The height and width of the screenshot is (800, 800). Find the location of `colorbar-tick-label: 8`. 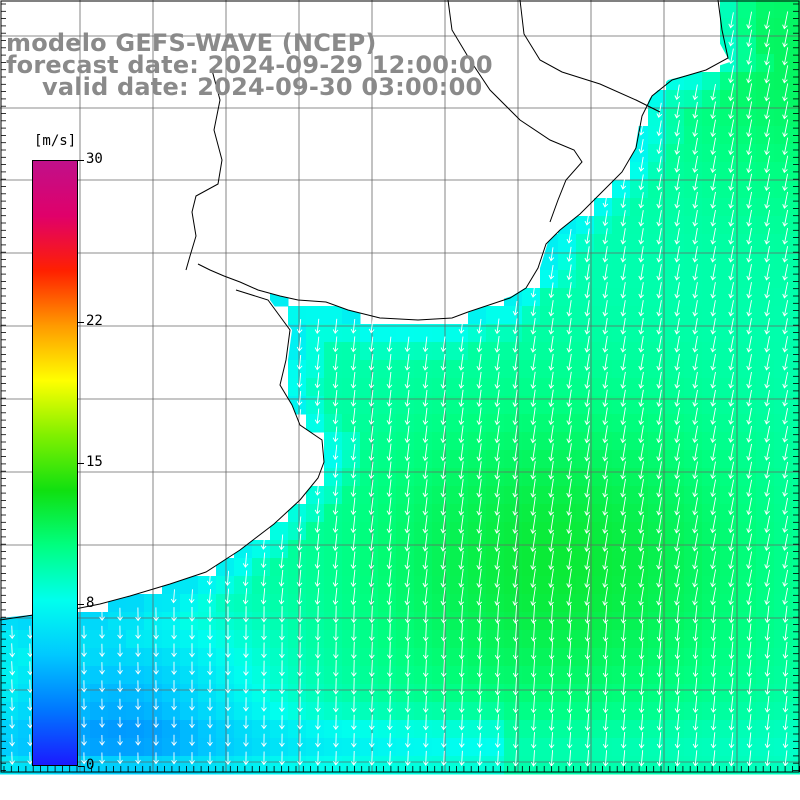

colorbar-tick-label: 8 is located at coordinates (90, 603).